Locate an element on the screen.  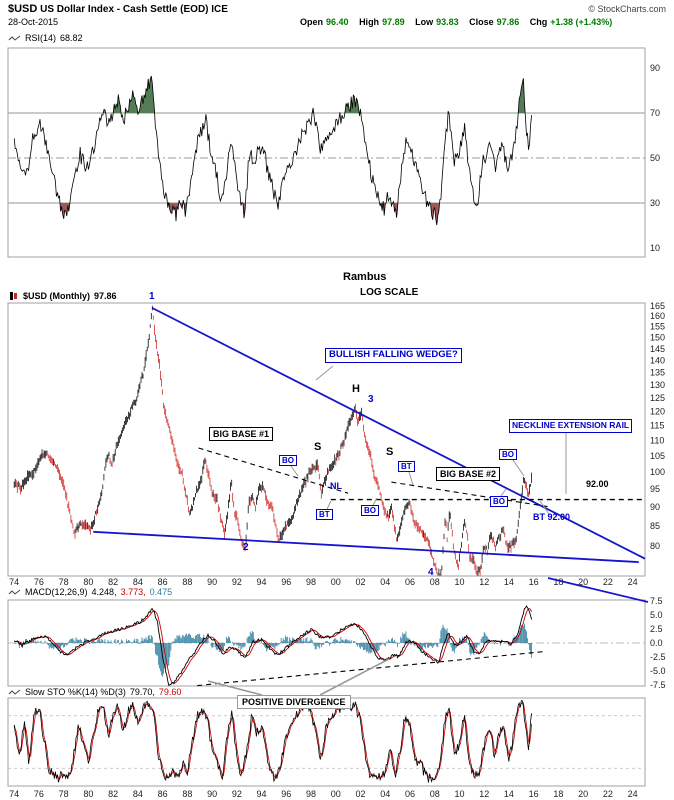
big-base-1-neckline is located at coordinates (273, 470).